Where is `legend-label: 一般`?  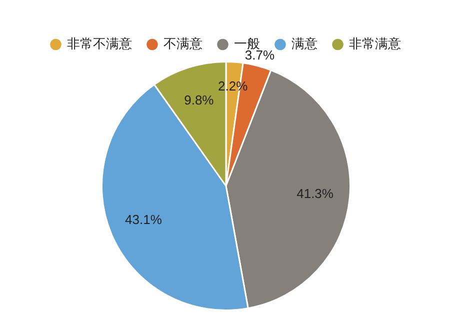
legend-label: 一般 is located at coordinates (247, 44).